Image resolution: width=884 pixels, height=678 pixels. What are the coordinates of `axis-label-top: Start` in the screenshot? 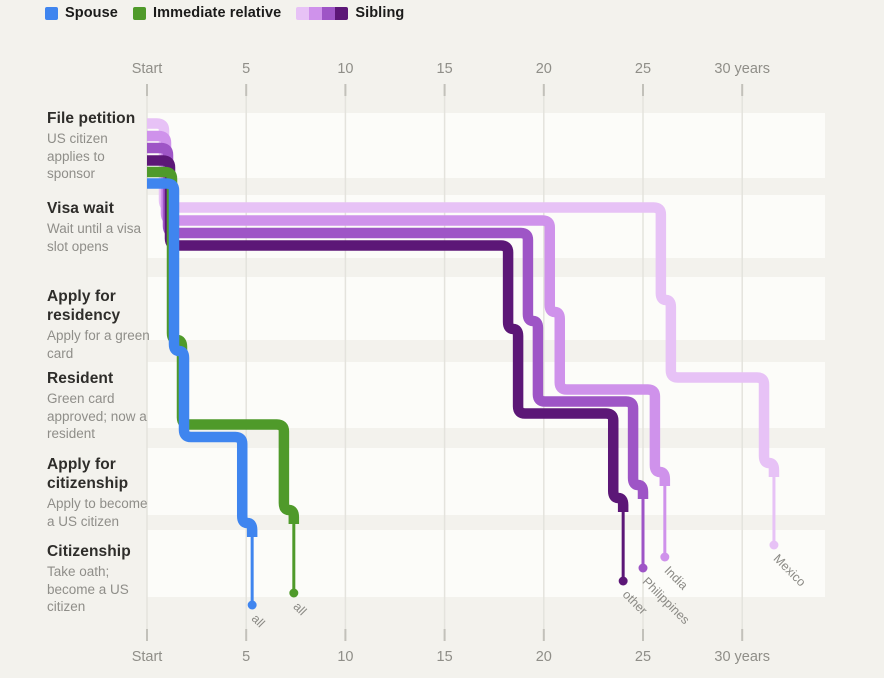 It's located at (147, 69).